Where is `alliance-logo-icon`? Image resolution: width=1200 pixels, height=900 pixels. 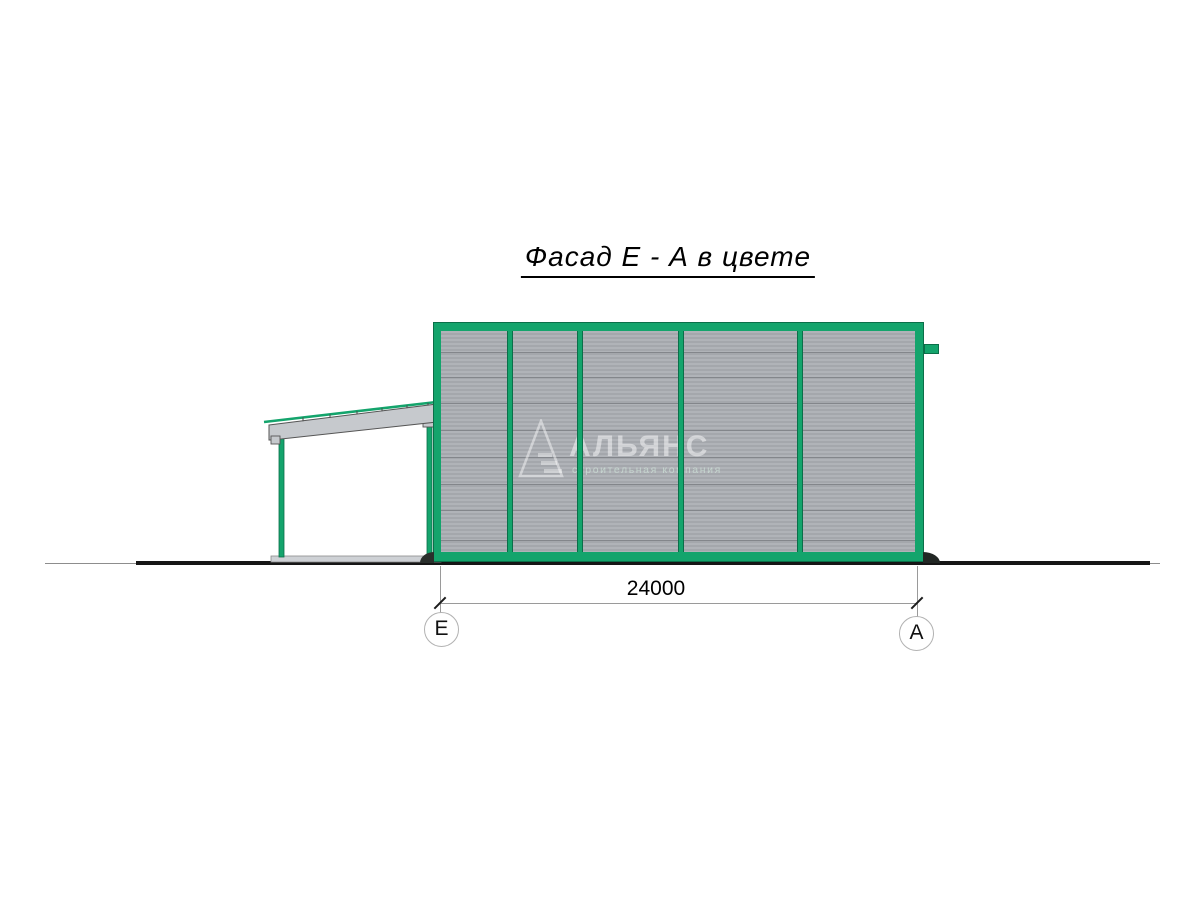
alliance-logo-icon is located at coordinates (541, 448).